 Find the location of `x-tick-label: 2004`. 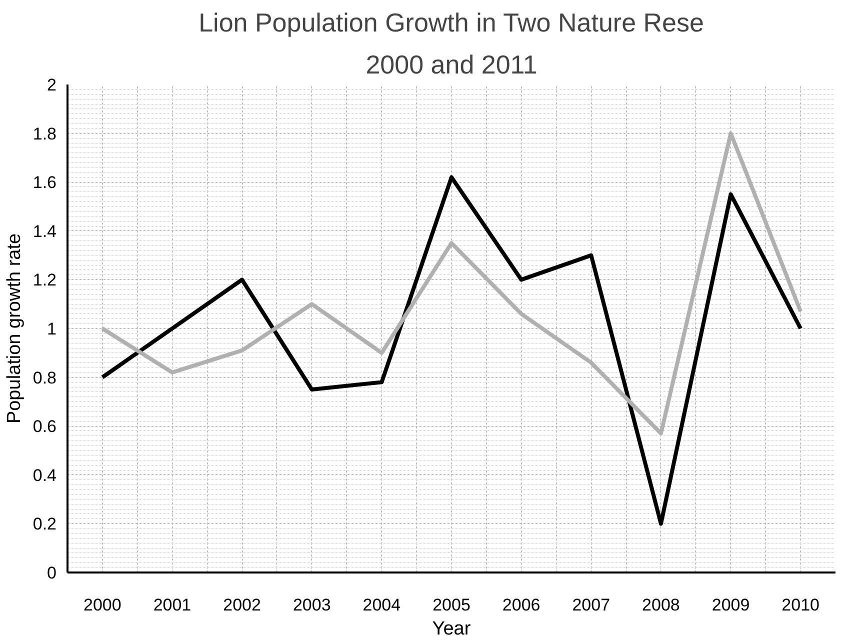

x-tick-label: 2004 is located at coordinates (381, 605).